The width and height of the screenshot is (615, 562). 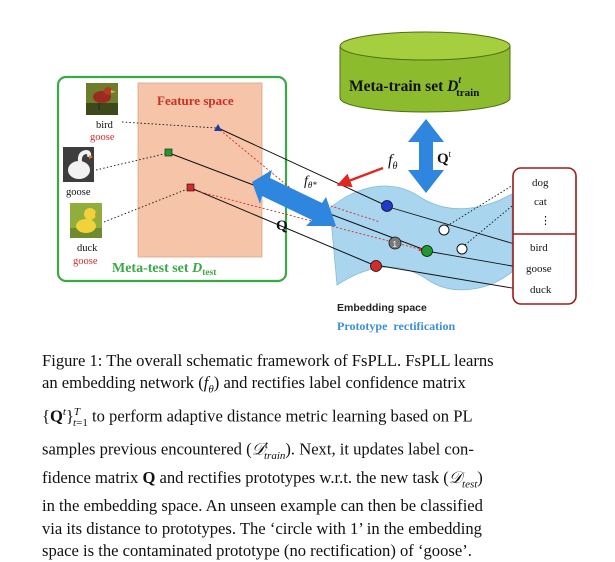 What do you see at coordinates (540, 183) in the screenshot?
I see `class-dog: dog` at bounding box center [540, 183].